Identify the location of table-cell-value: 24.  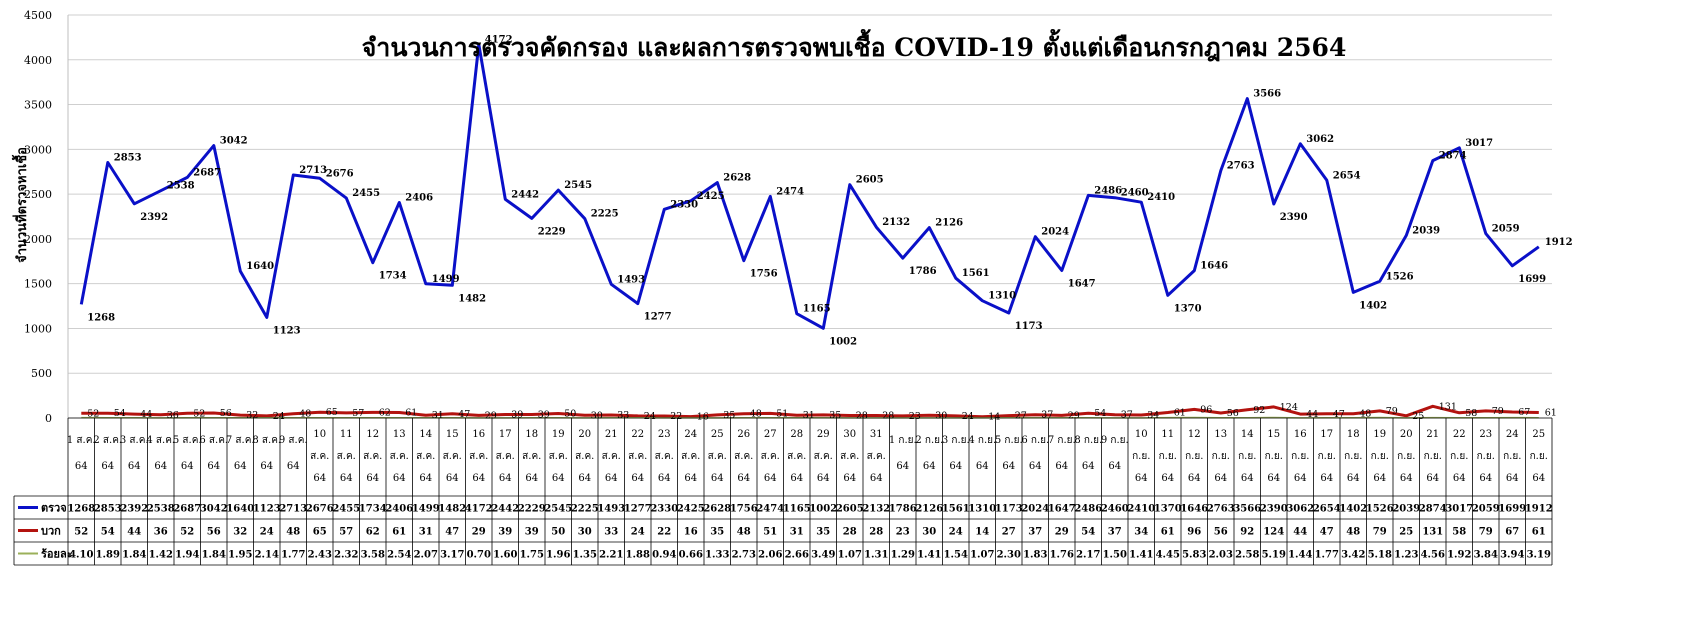
(638, 532).